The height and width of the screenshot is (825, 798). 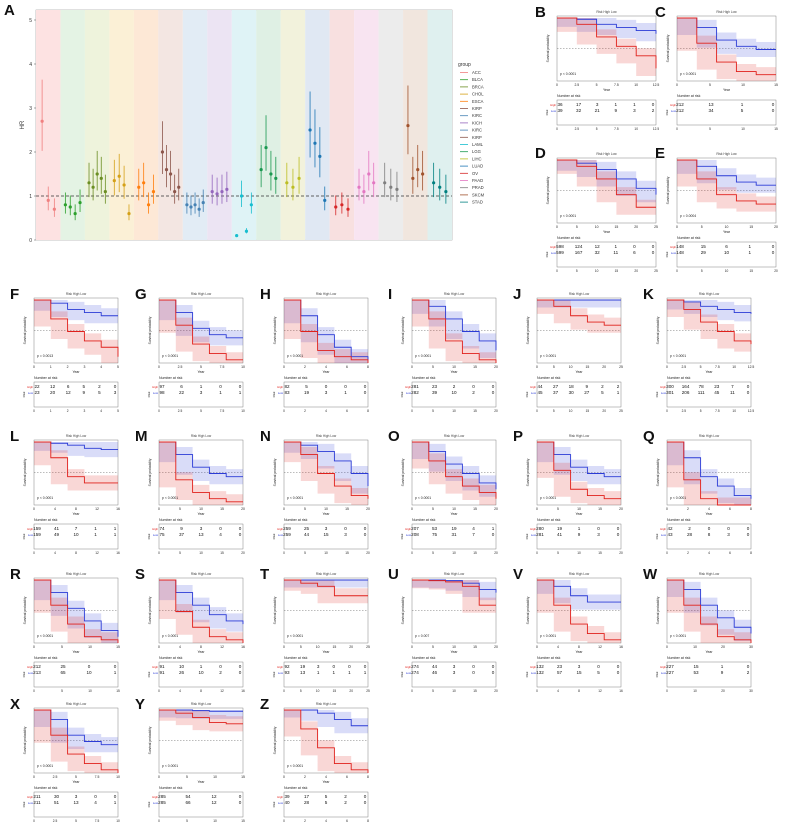 I want to click on risk-high-count: 274, so click(x=415, y=666).